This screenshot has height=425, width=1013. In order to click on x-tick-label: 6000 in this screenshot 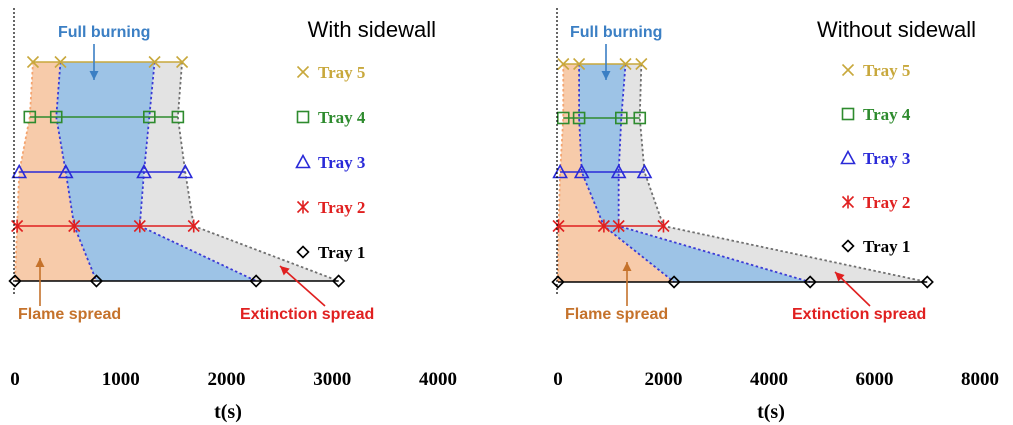, I will do `click(875, 379)`.